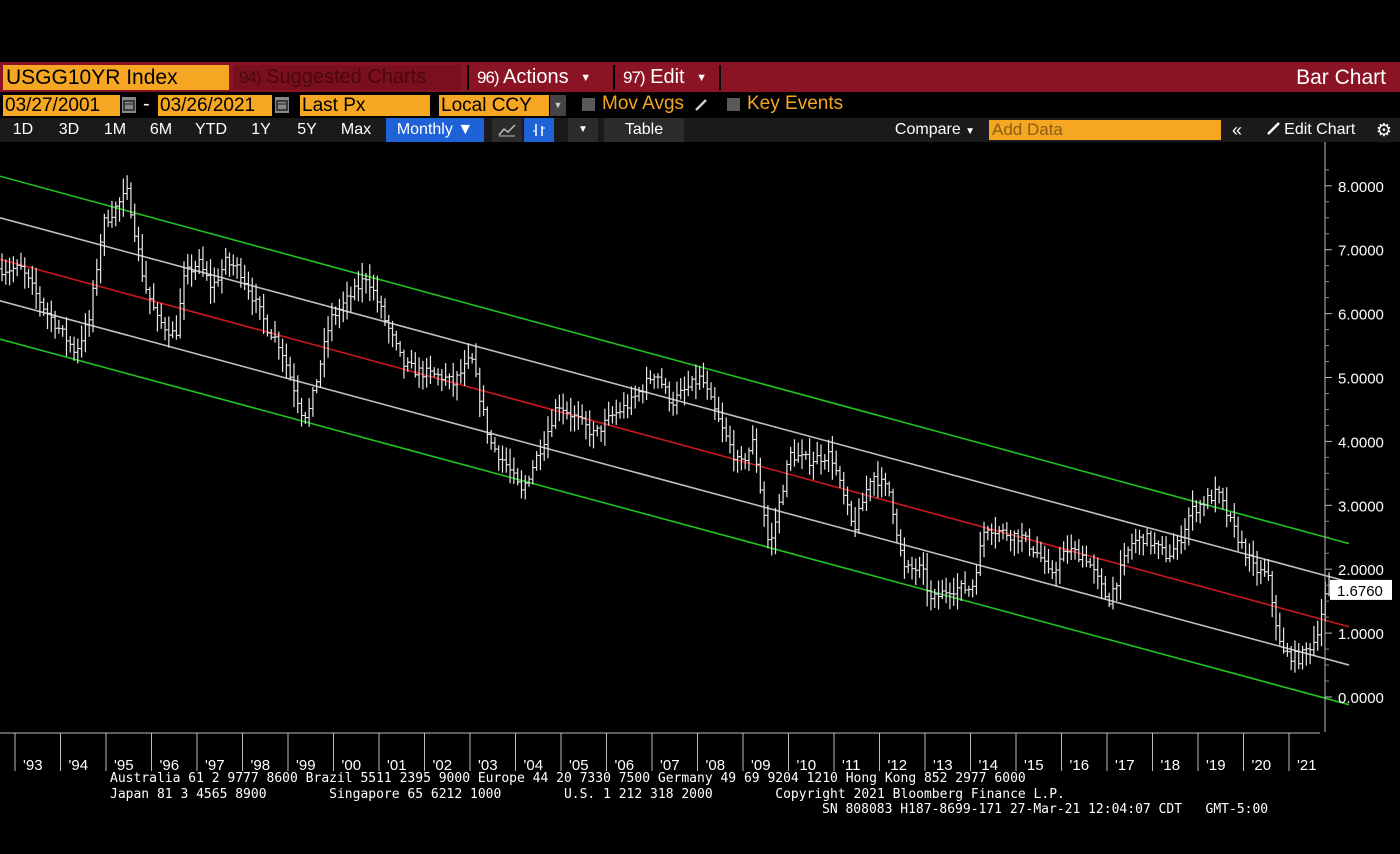 The image size is (1400, 854). I want to click on last-value-badge, so click(1361, 589).